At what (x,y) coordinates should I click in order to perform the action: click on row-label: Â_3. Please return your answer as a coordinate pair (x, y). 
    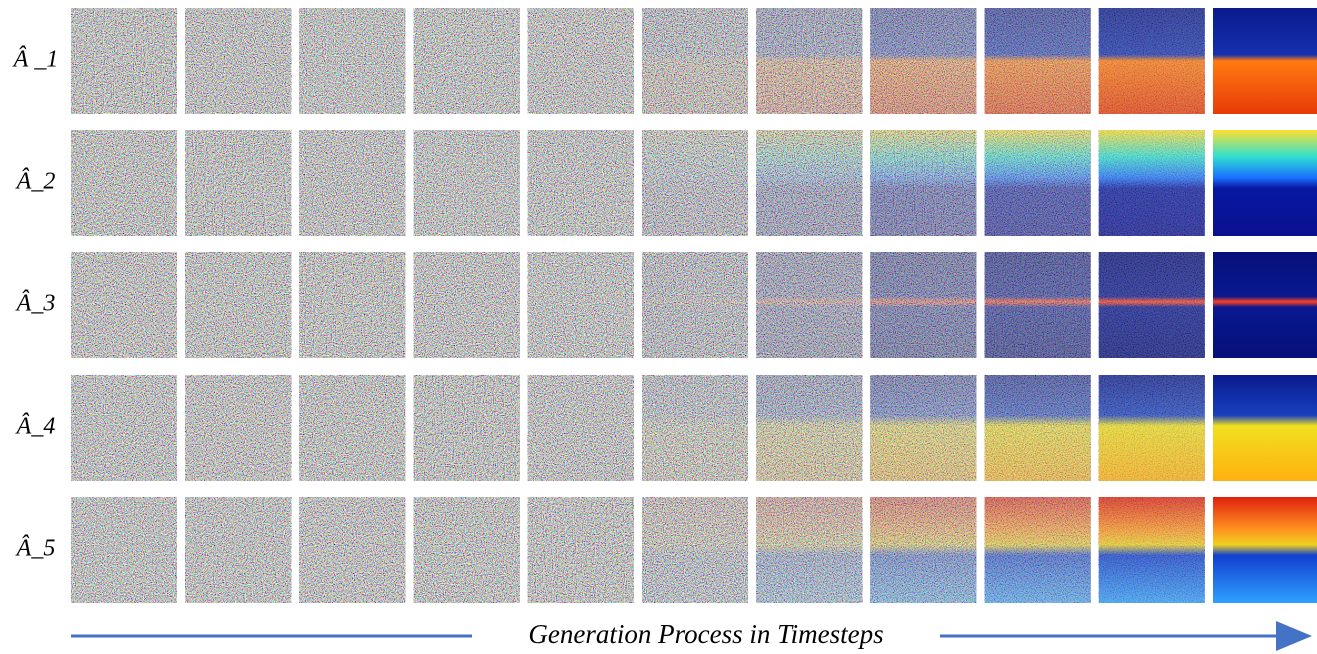
    Looking at the image, I should click on (35, 304).